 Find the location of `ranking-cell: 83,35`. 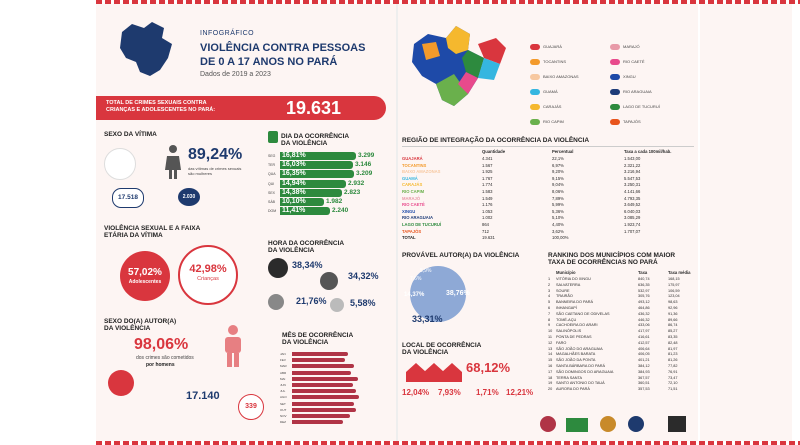

ranking-cell: 83,35 is located at coordinates (673, 337).